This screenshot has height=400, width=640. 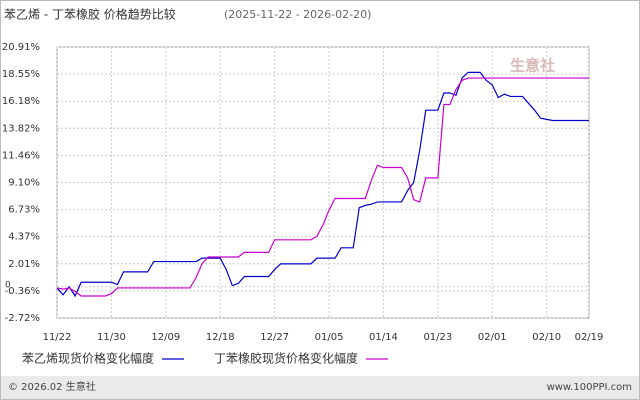 What do you see at coordinates (8, 285) in the screenshot?
I see `y-tick-label: 0` at bounding box center [8, 285].